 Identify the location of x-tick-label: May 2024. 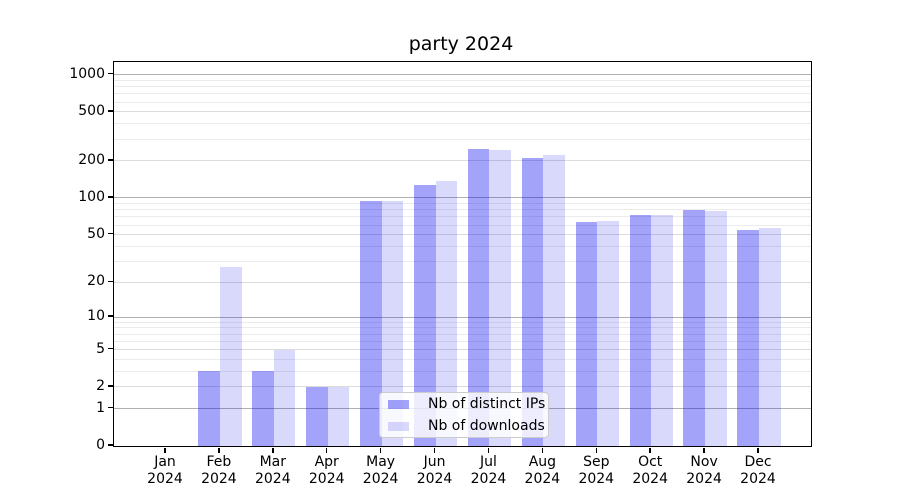
(380, 470).